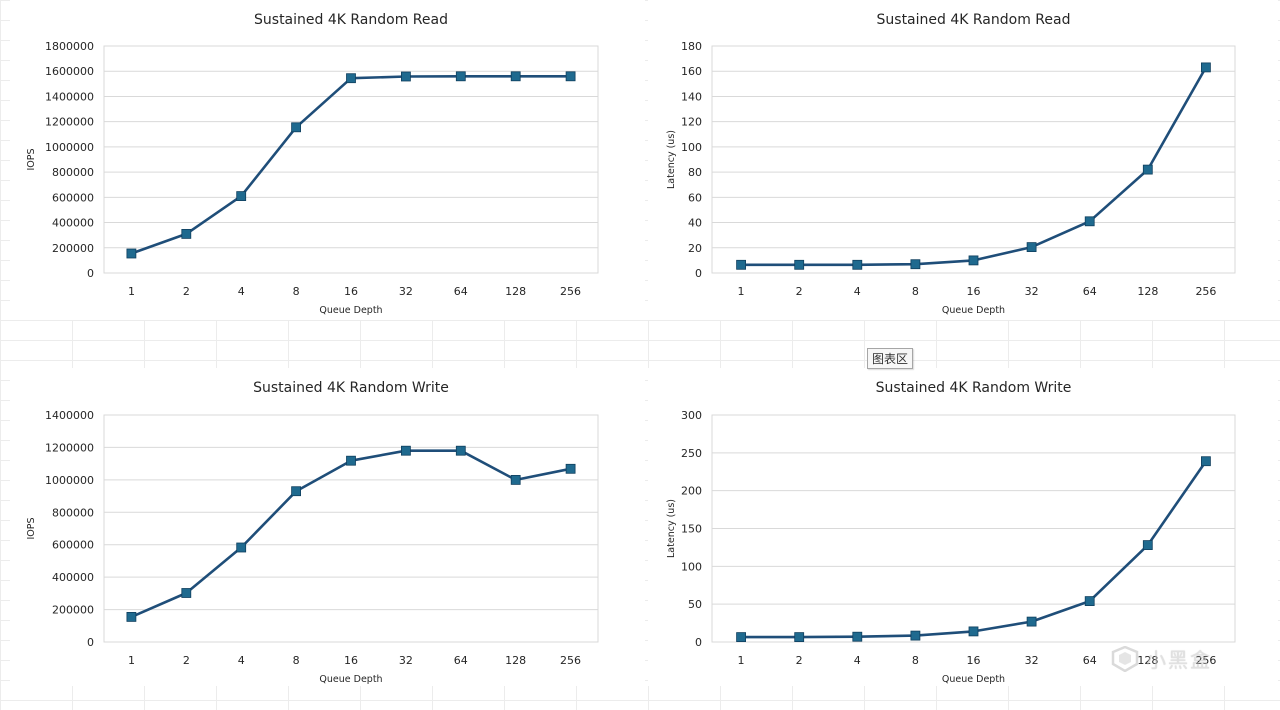 The width and height of the screenshot is (1280, 710). I want to click on y-tick-label: 180, so click(691, 46).